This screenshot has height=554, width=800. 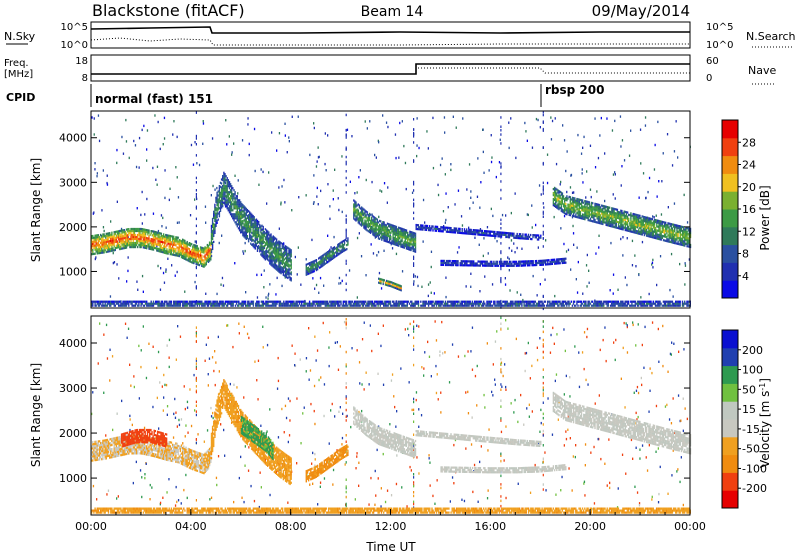 What do you see at coordinates (751, 449) in the screenshot?
I see `colorbar-tick-label: -50` at bounding box center [751, 449].